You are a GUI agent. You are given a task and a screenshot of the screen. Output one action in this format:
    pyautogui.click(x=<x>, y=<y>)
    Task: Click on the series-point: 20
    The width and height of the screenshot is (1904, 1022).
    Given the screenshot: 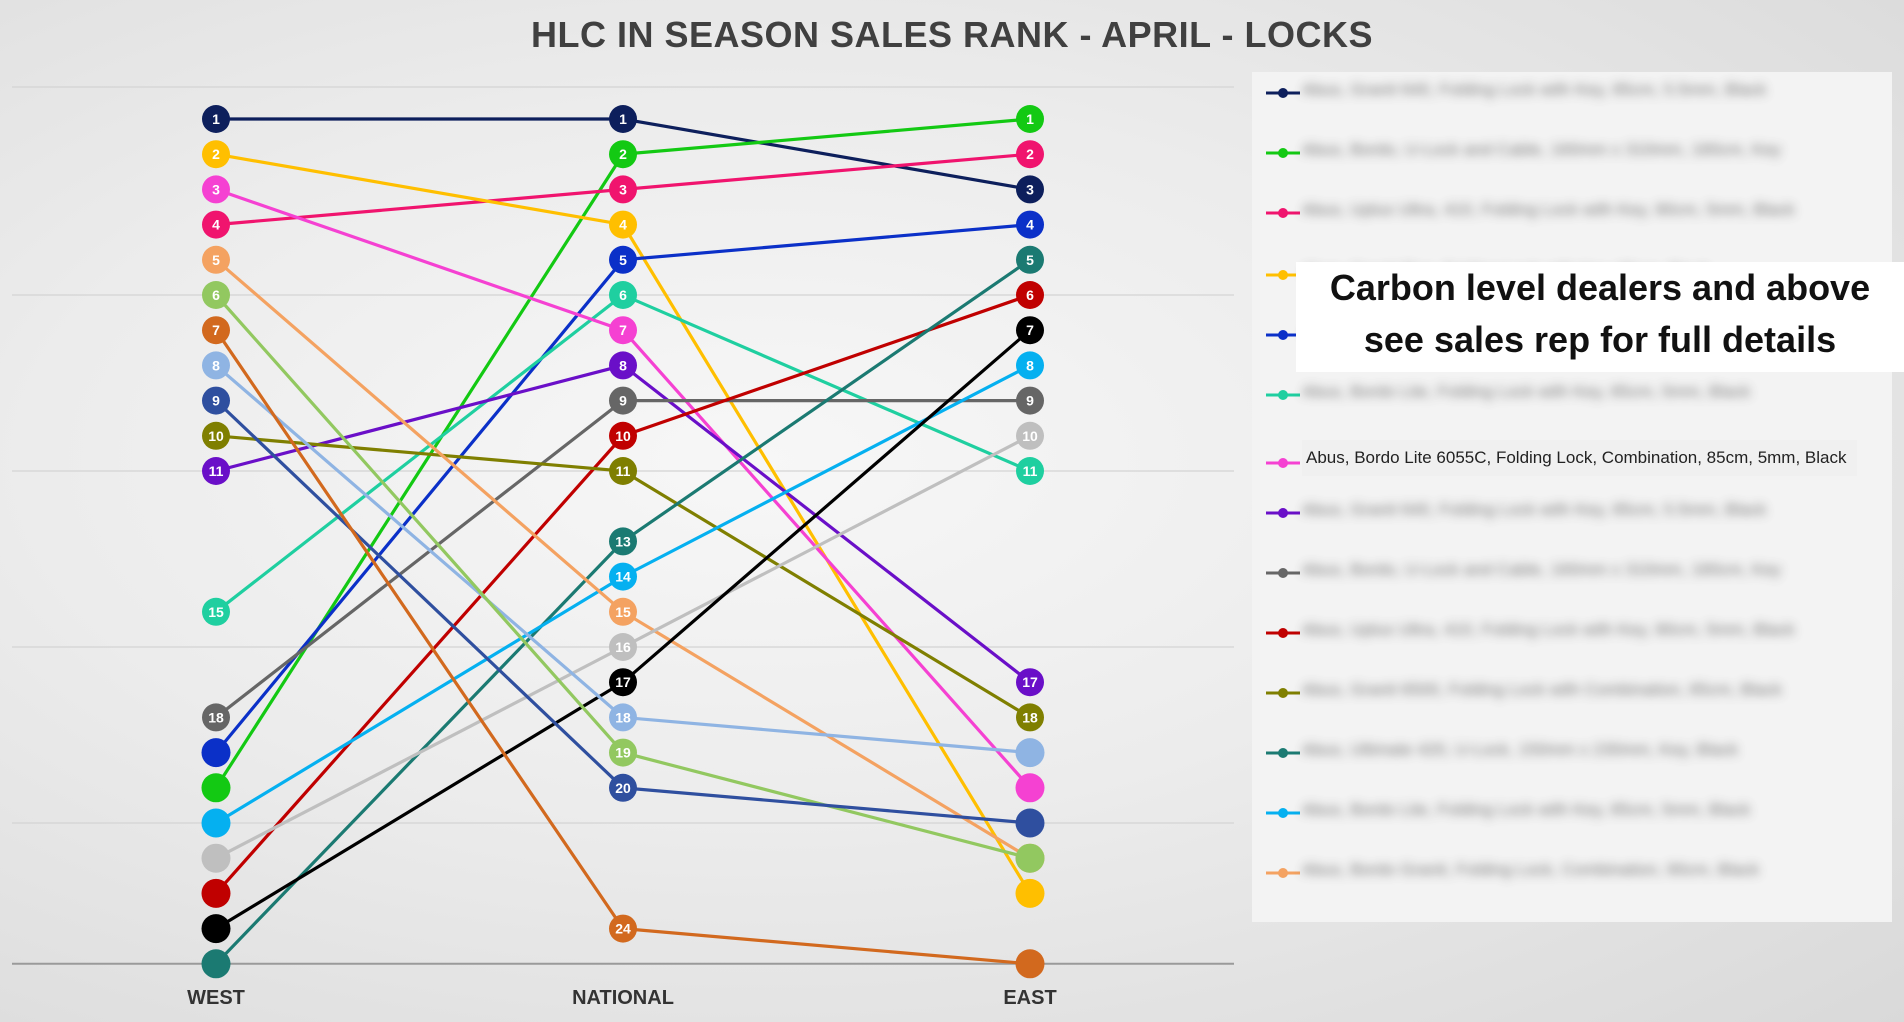 What is the action you would take?
    pyautogui.click(x=623, y=787)
    